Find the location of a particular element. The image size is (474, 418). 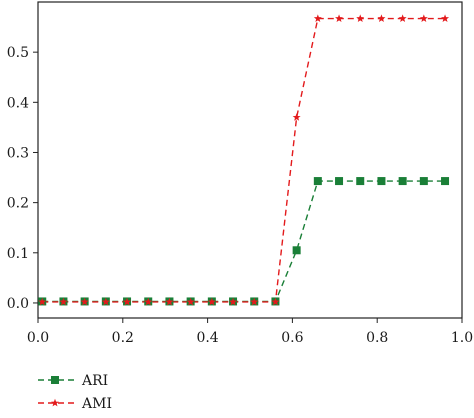

legend: ARI AMI is located at coordinates (75, 392).